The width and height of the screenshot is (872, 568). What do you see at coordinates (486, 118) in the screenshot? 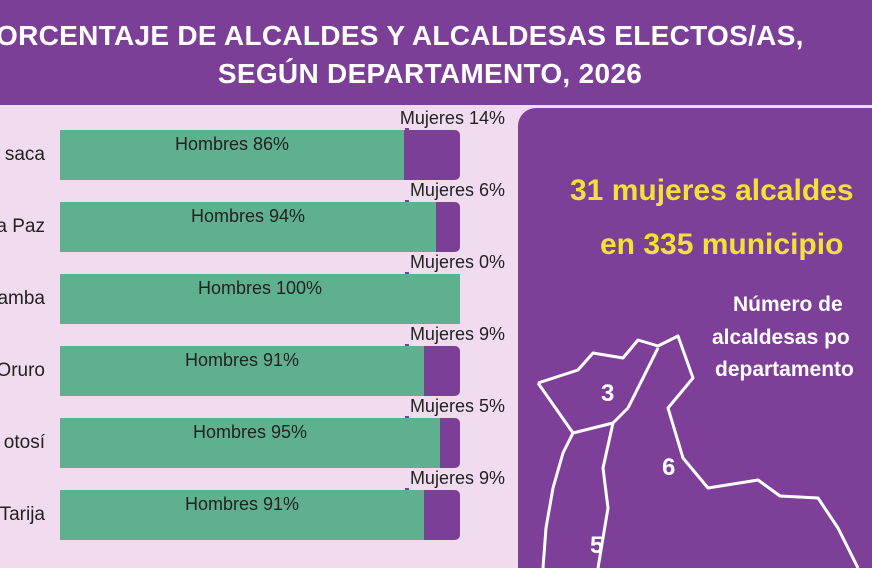
I see `value-label: 14%` at bounding box center [486, 118].